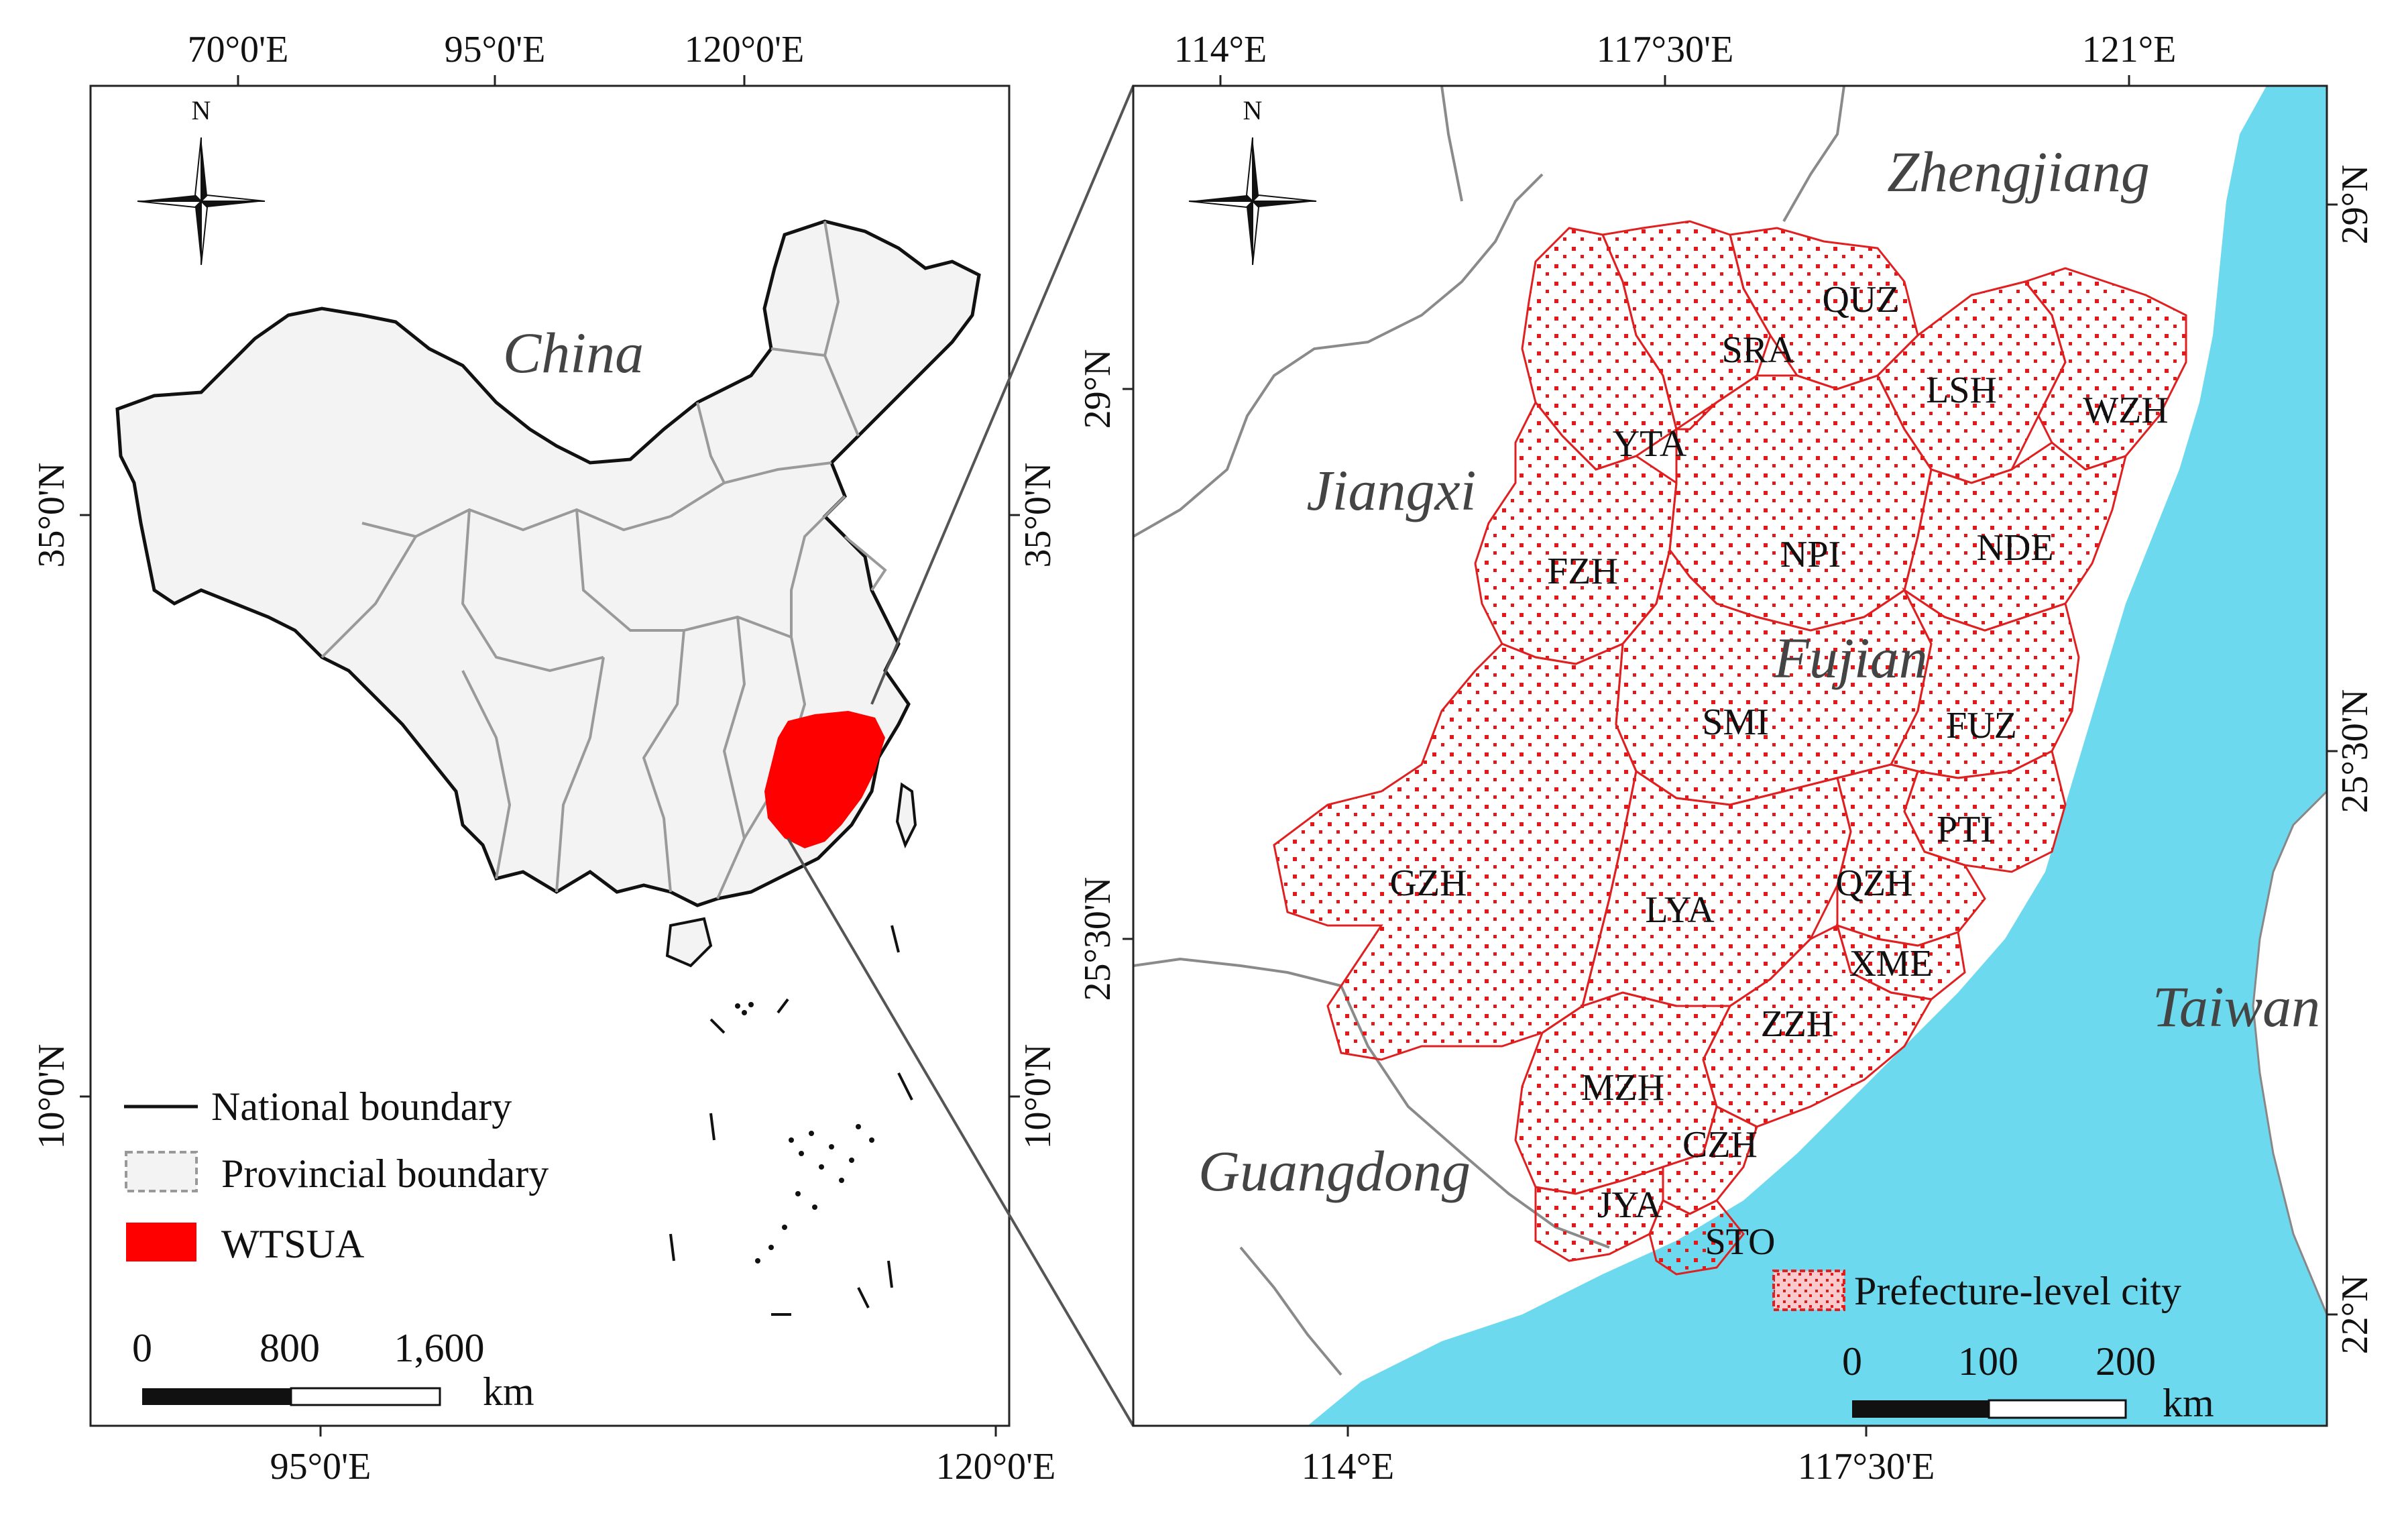 The image size is (2408, 1517). What do you see at coordinates (1348, 1466) in the screenshot?
I see `right-bottom-tick-1: 114°E` at bounding box center [1348, 1466].